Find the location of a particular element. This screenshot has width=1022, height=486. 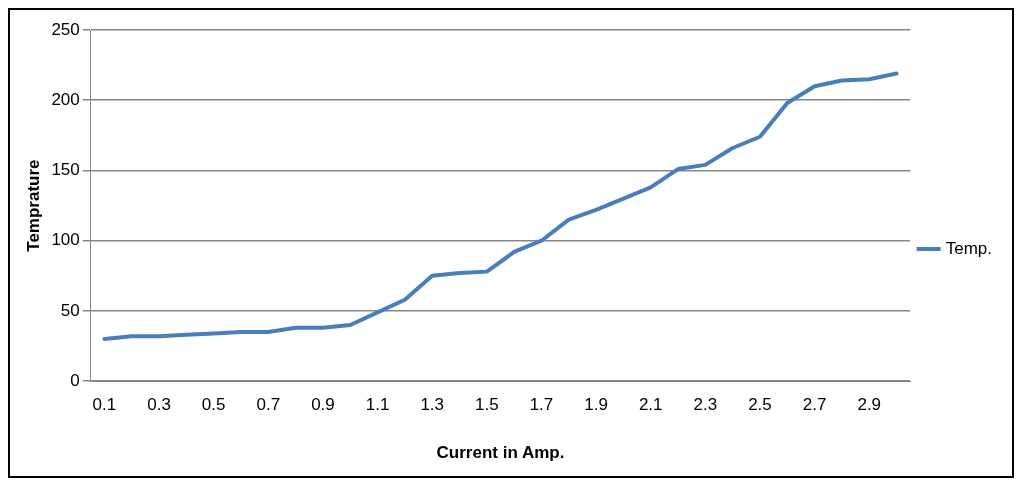

x-tick-label: 2.1 is located at coordinates (650, 405).